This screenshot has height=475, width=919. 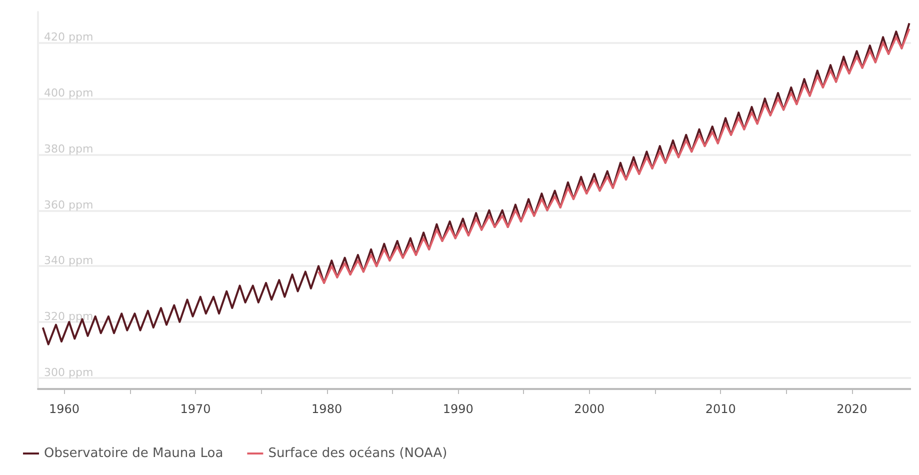 What do you see at coordinates (327, 409) in the screenshot?
I see `x-tick-label: 1980` at bounding box center [327, 409].